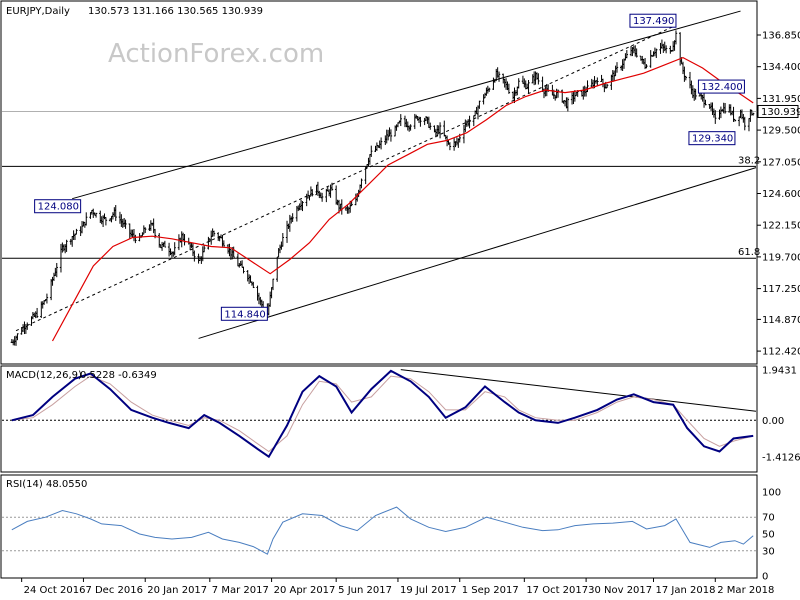 This screenshot has width=800, height=600. I want to click on macd-y-tick-label: 1.9431, so click(779, 370).